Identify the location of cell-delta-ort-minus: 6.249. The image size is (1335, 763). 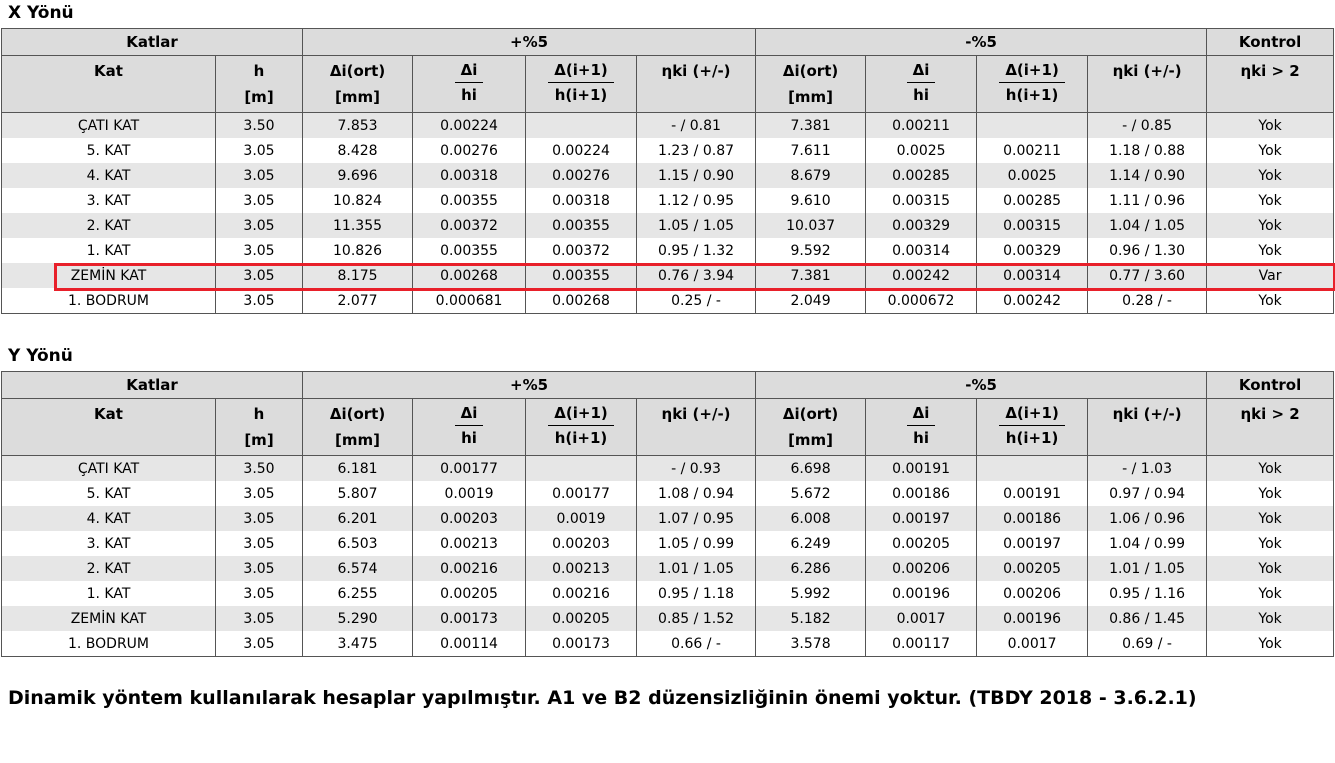
(811, 543).